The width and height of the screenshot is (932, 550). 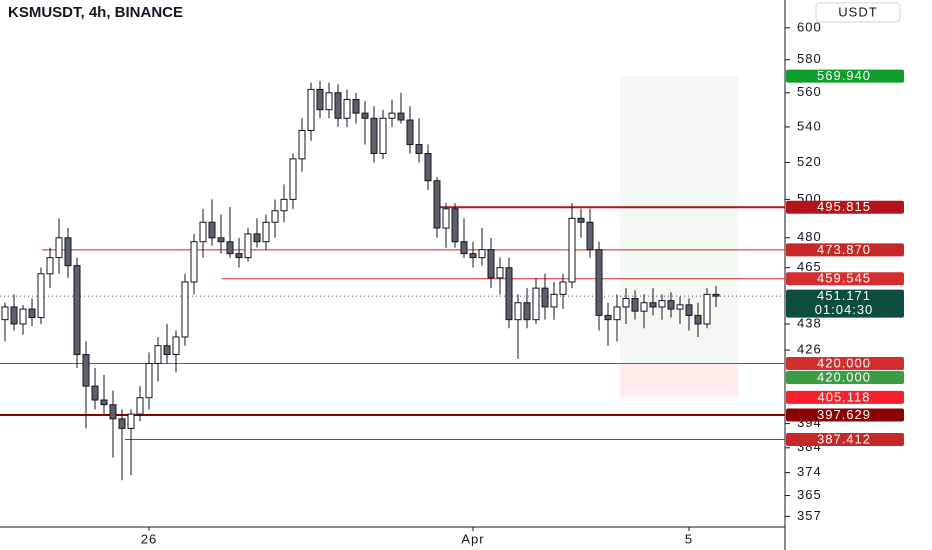 What do you see at coordinates (809, 322) in the screenshot?
I see `y-tick-label: 438` at bounding box center [809, 322].